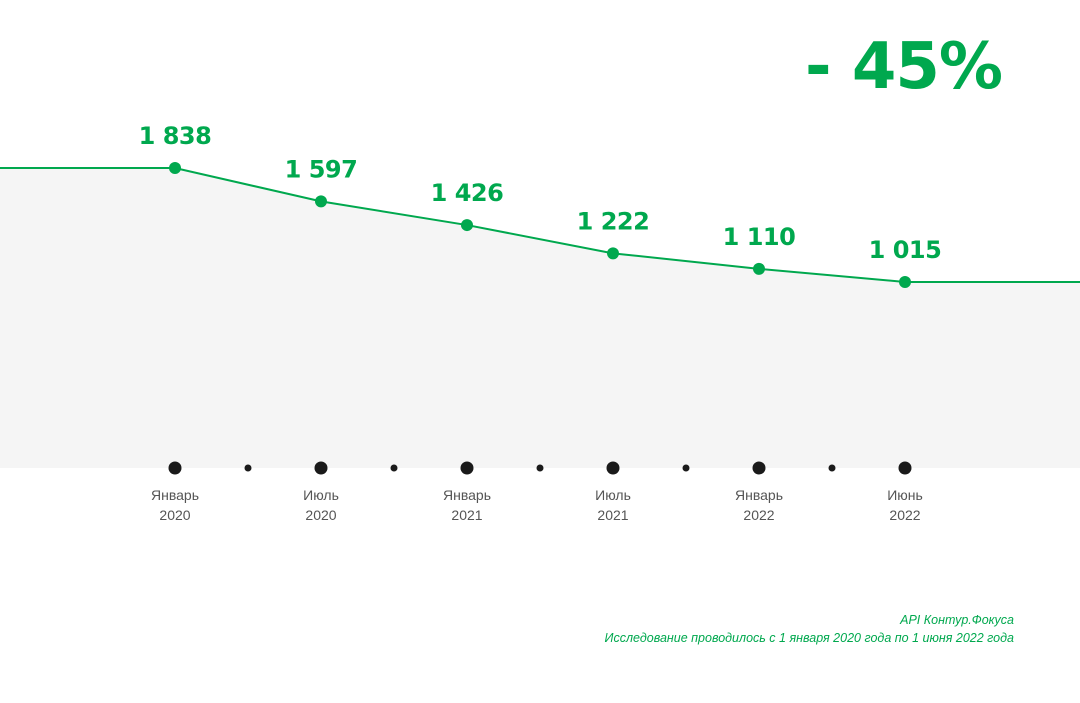  What do you see at coordinates (905, 250) in the screenshot?
I see `data-label: 1 015` at bounding box center [905, 250].